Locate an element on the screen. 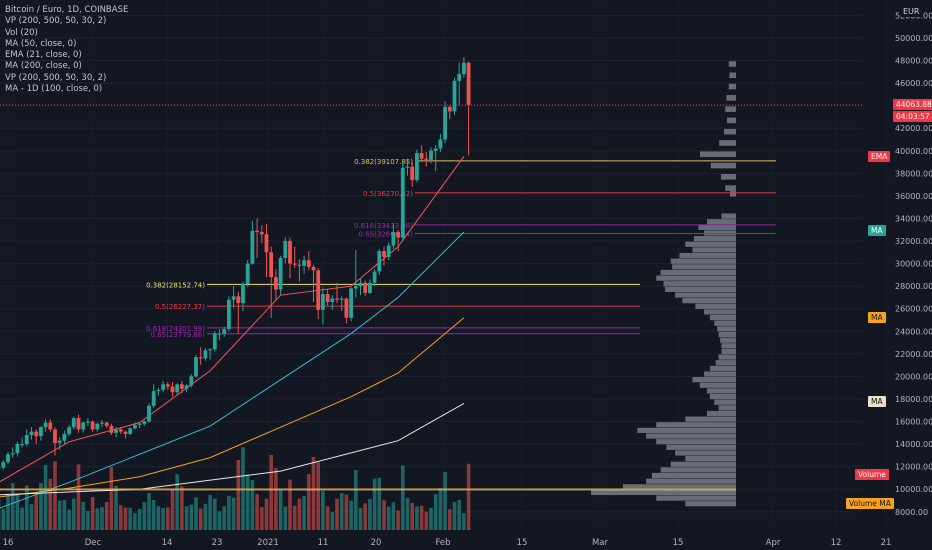  indicator-vp: VP (200, 500, 50, 30, 2) is located at coordinates (56, 21).